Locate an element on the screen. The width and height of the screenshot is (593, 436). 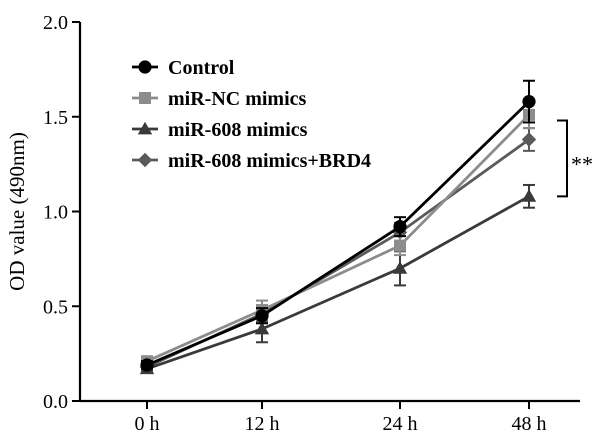
legend-label: miR-NC mimics is located at coordinates (237, 99).